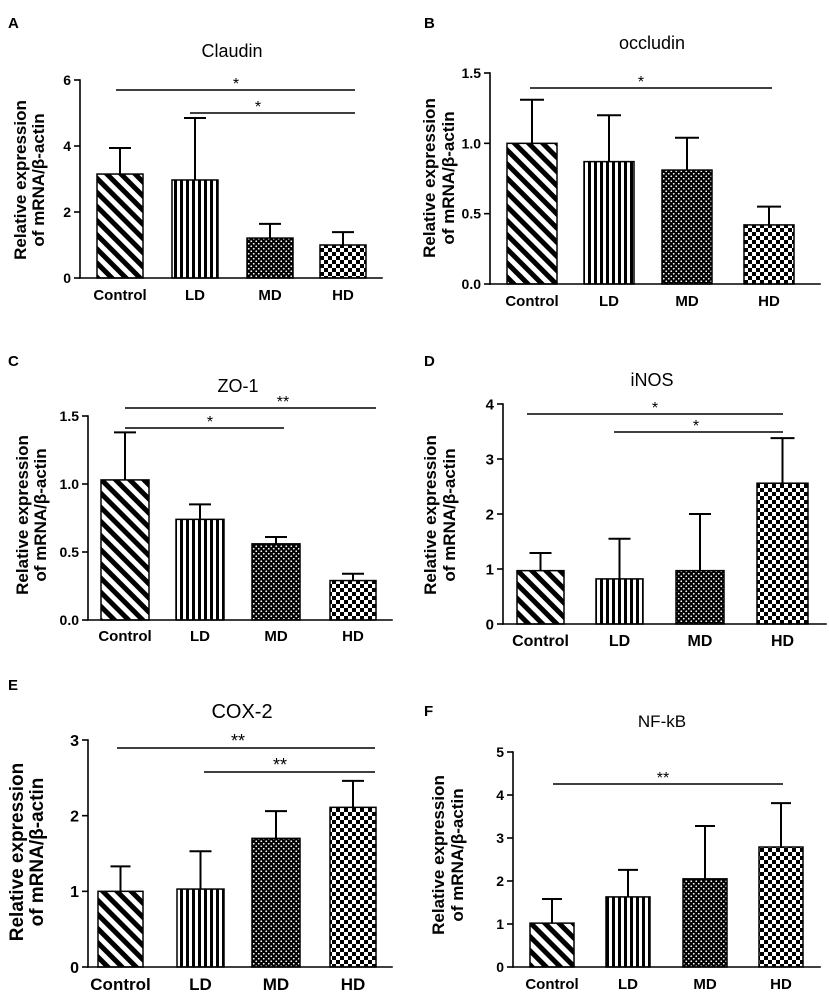  I want to click on panel-letter: D, so click(429, 361).